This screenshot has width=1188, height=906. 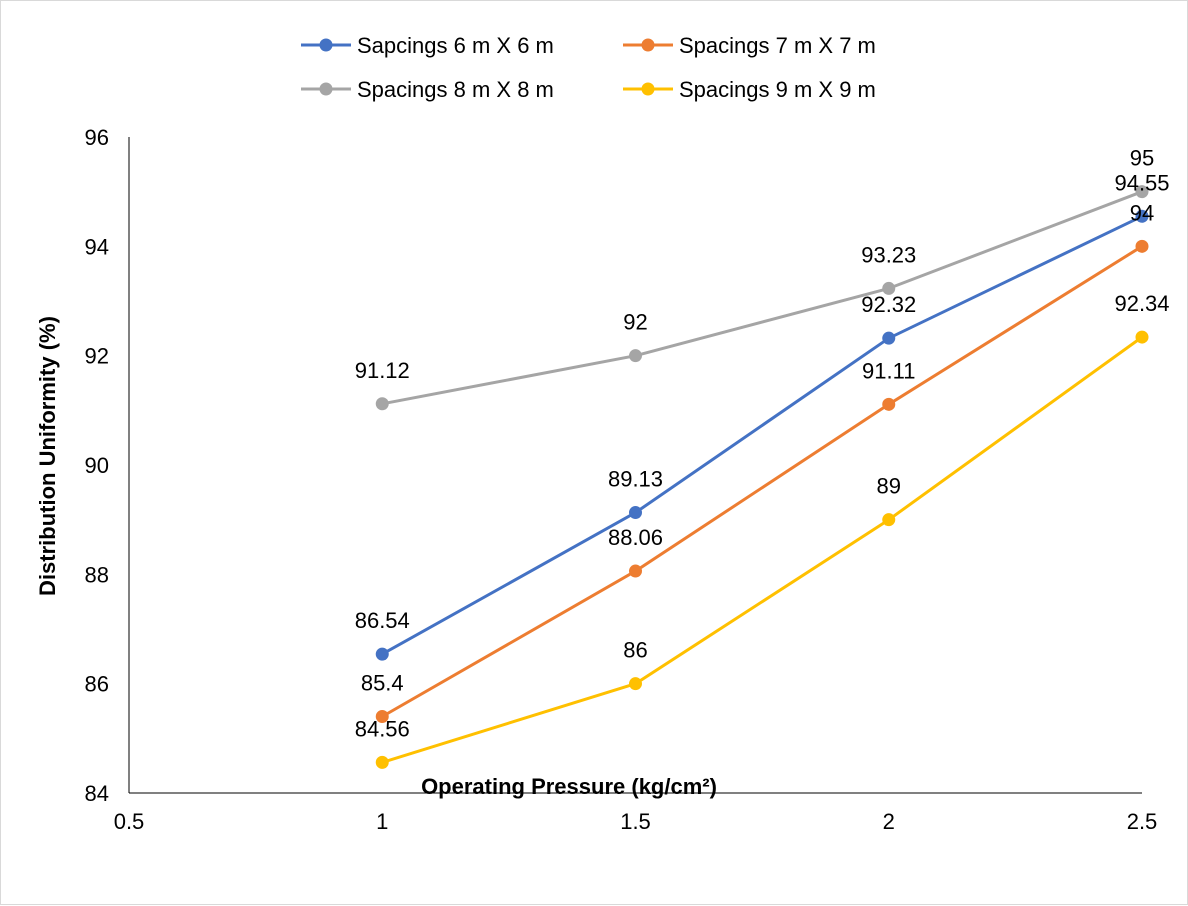 What do you see at coordinates (455, 89) in the screenshot?
I see `legend-label-3: Spacings 8 m X 8 m` at bounding box center [455, 89].